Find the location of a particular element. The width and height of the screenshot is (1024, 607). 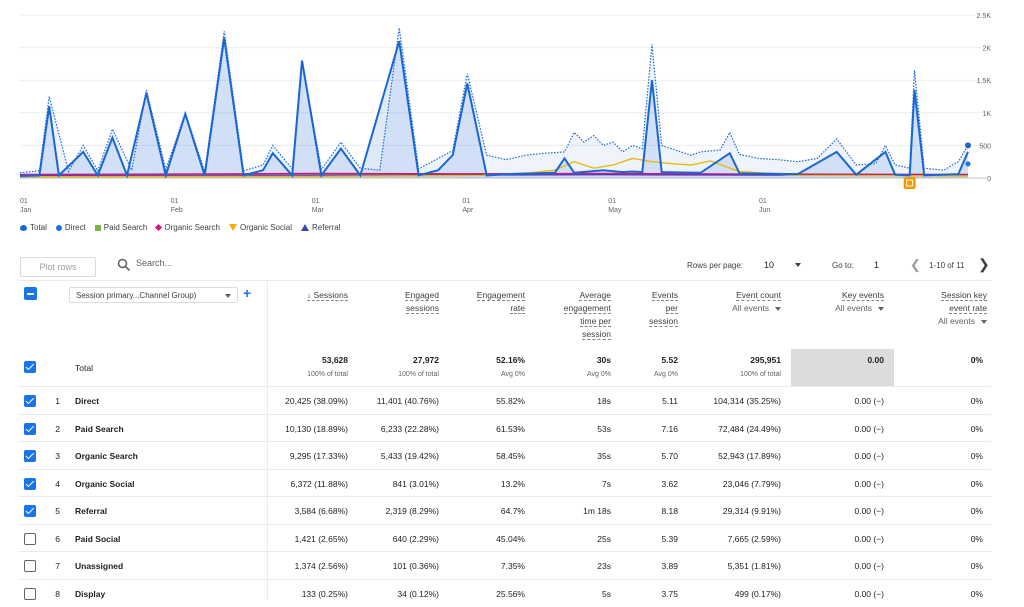

row-metric-value: 10,130 (18.89%) is located at coordinates (316, 428).